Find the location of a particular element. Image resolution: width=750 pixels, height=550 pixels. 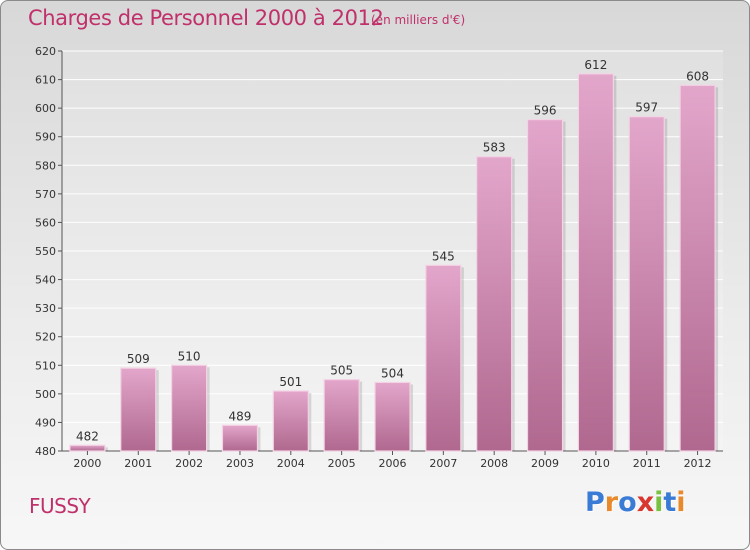

logo-letter: P is located at coordinates (595, 502).